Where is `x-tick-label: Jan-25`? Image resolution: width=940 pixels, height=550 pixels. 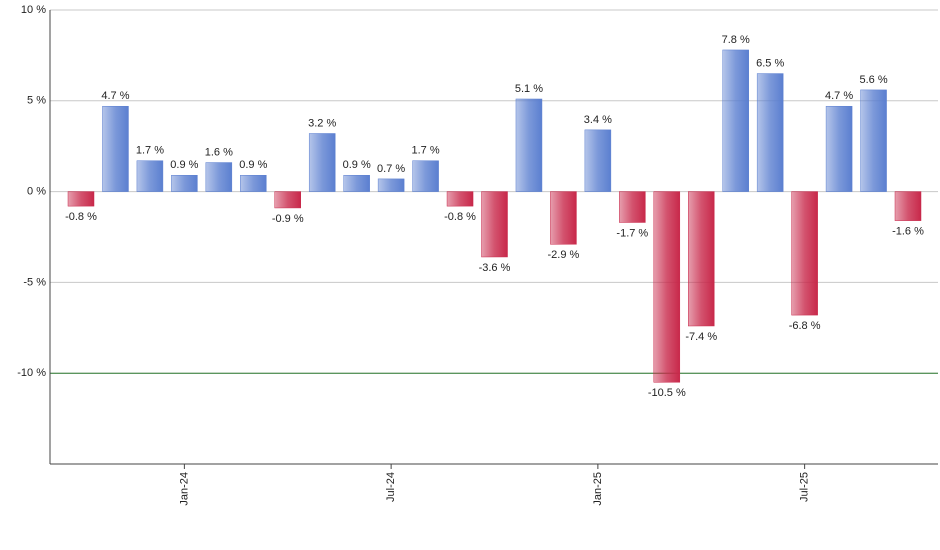
x-tick-label: Jan-25 is located at coordinates (598, 489).